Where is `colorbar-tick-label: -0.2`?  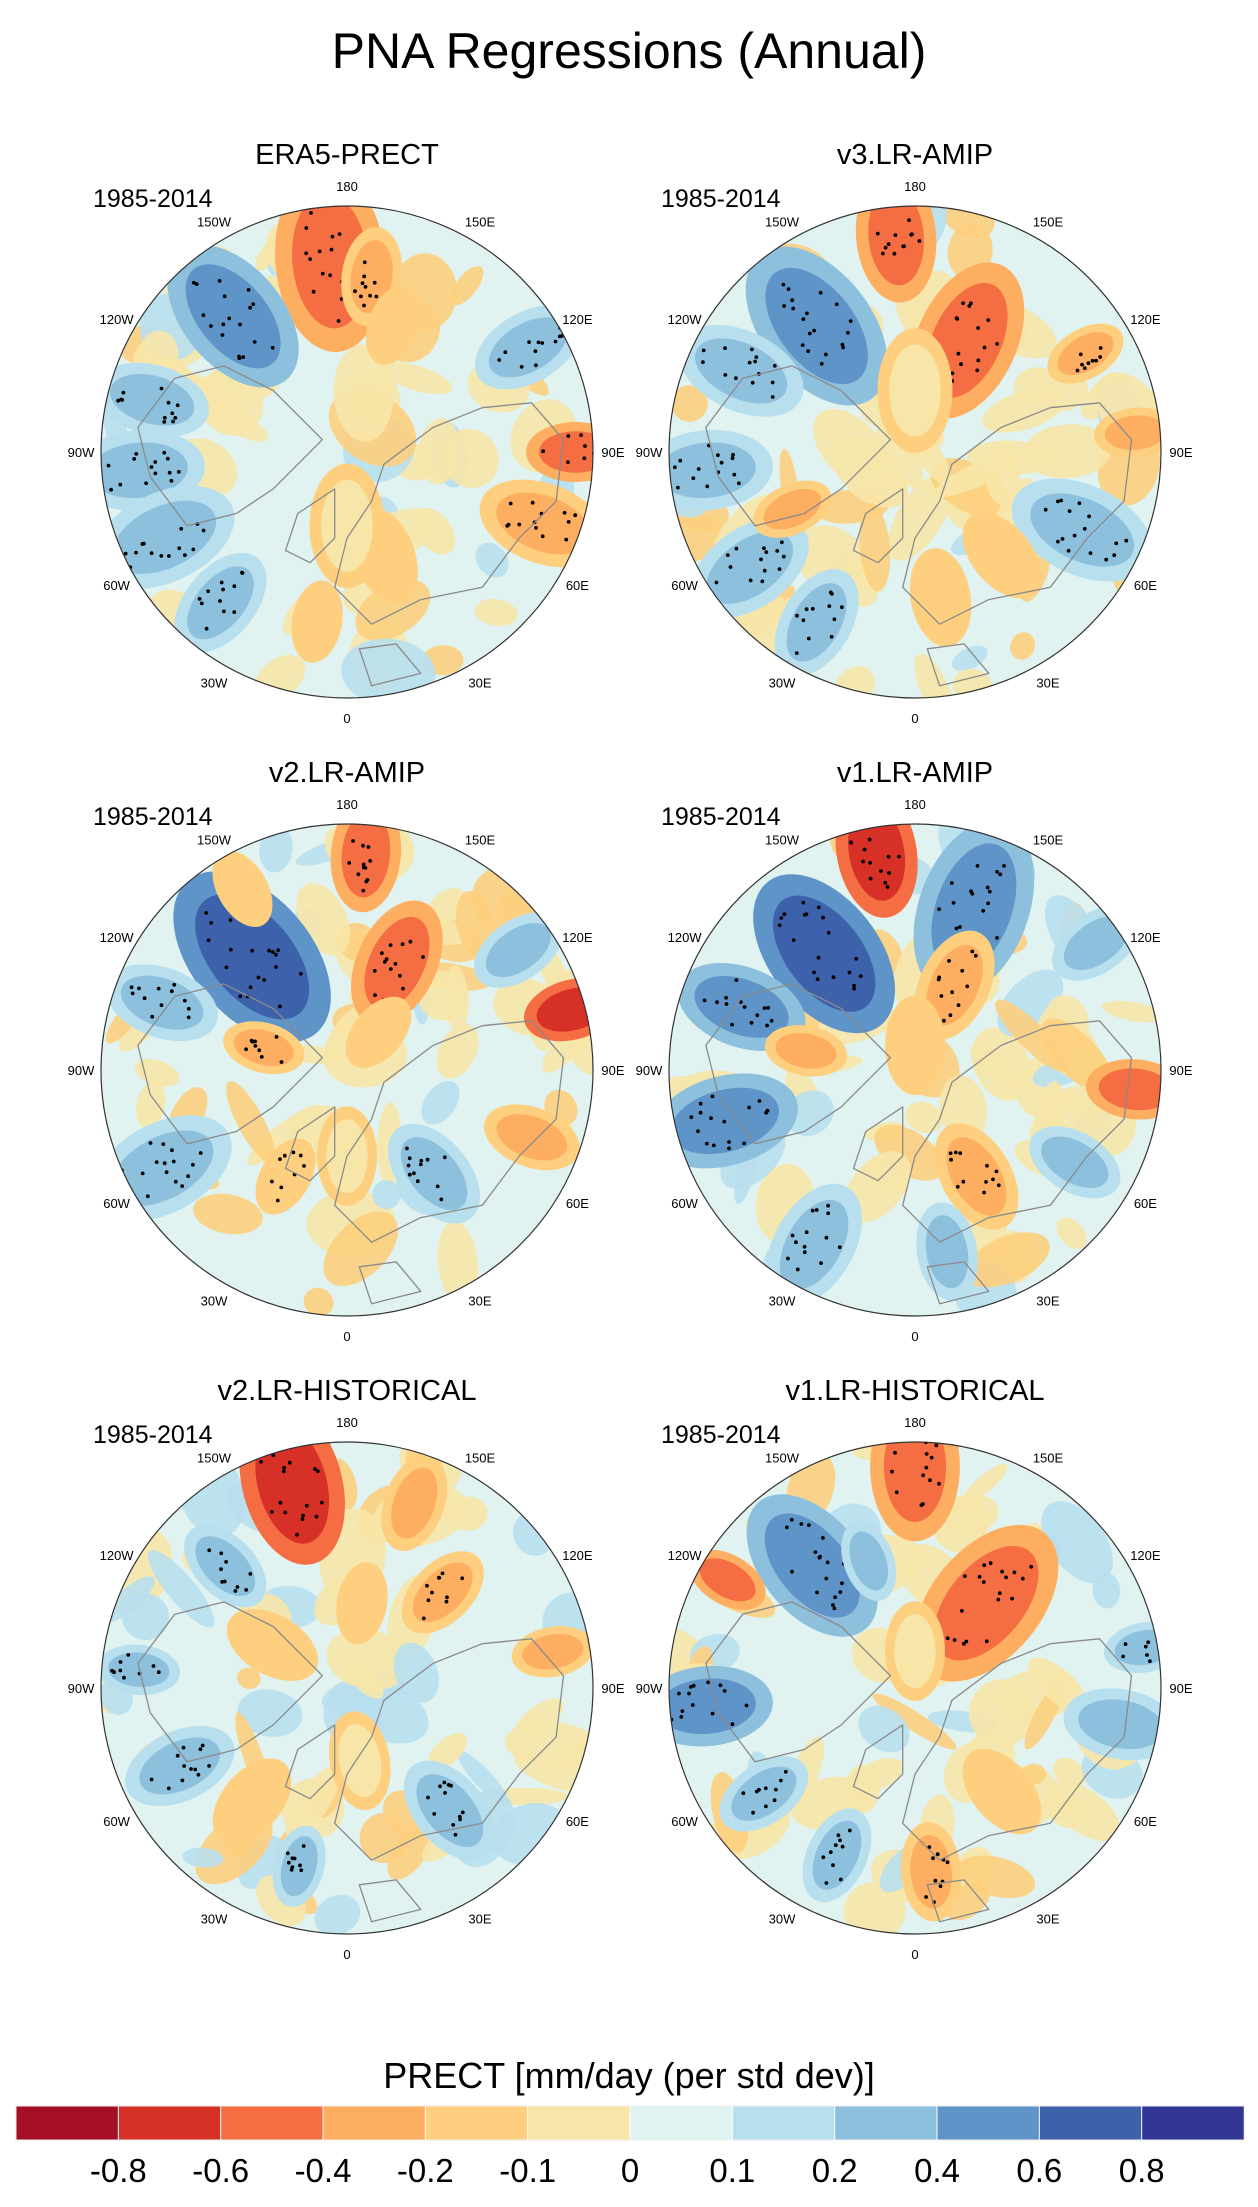
colorbar-tick-label: -0.2 is located at coordinates (425, 2170).